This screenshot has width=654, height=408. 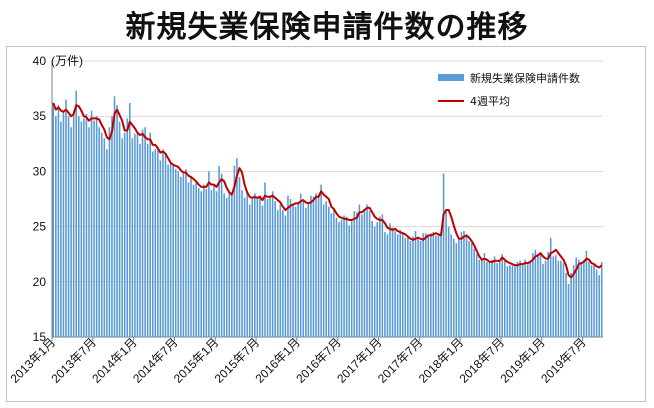 I want to click on y-tick-label: 15, so click(x=40, y=337).